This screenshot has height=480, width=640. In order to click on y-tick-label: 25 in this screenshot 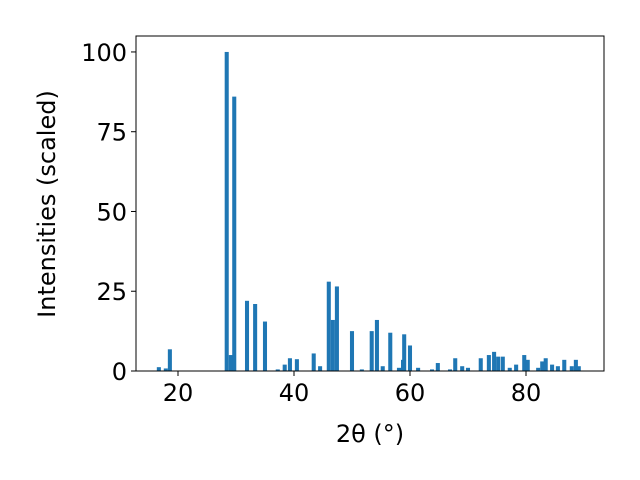, I will do `click(111, 292)`.